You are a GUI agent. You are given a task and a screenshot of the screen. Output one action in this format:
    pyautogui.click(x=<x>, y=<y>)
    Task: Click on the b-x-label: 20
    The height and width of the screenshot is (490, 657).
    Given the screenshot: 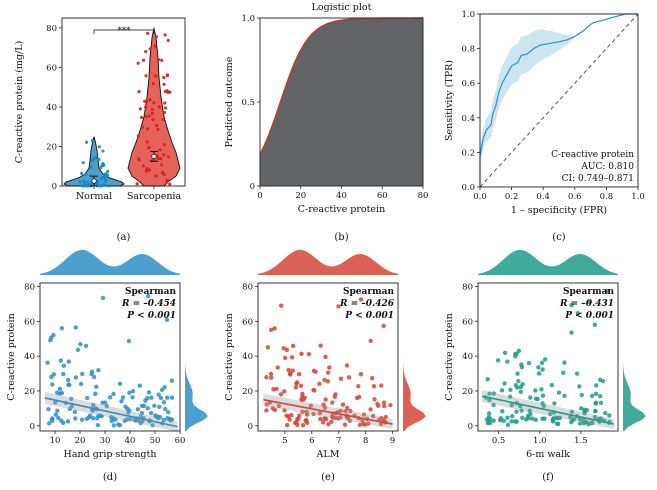 What is the action you would take?
    pyautogui.click(x=300, y=196)
    